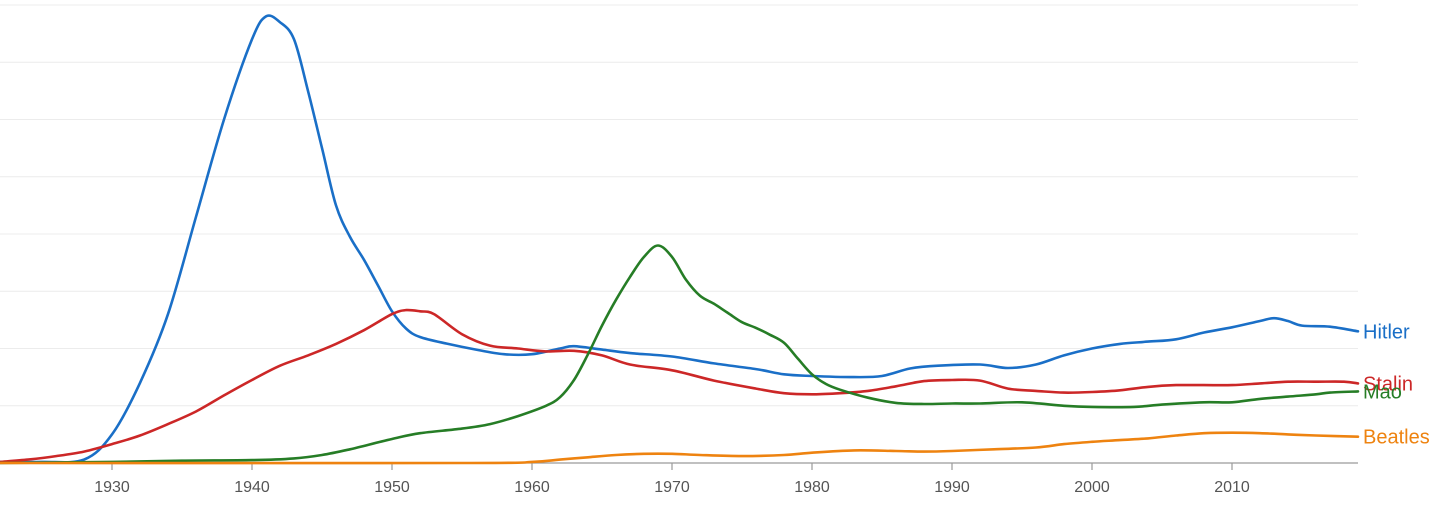 This screenshot has height=512, width=1456. I want to click on series-label-hitler: Hitler, so click(1386, 332).